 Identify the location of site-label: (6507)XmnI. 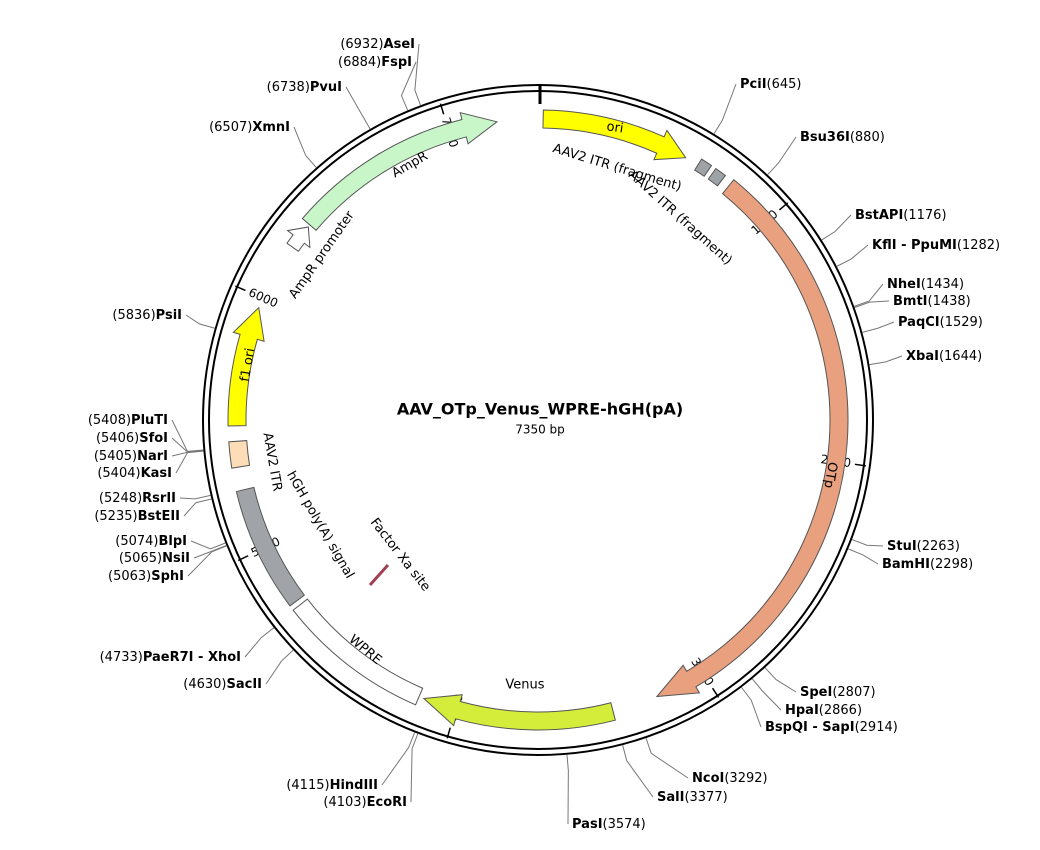
(249, 127).